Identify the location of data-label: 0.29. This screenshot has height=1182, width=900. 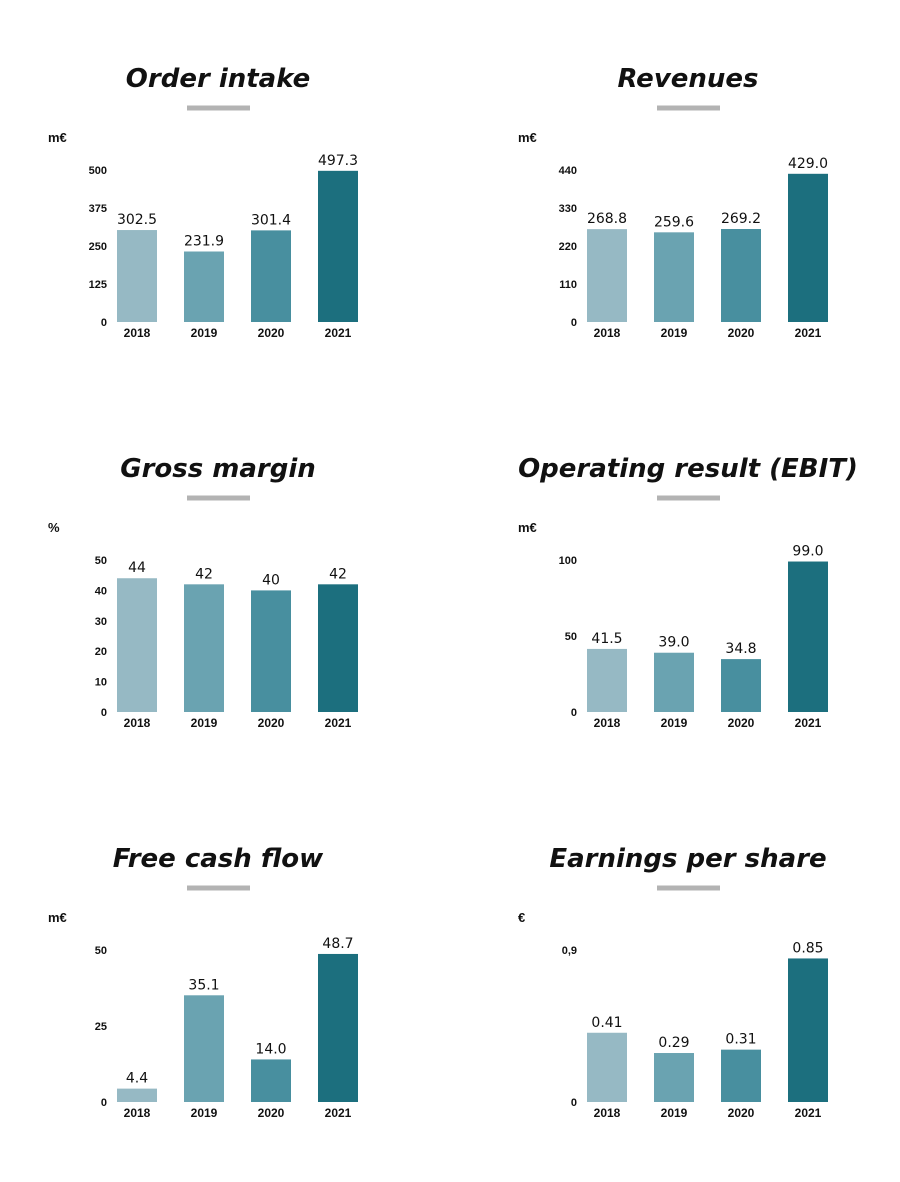
(673, 1043).